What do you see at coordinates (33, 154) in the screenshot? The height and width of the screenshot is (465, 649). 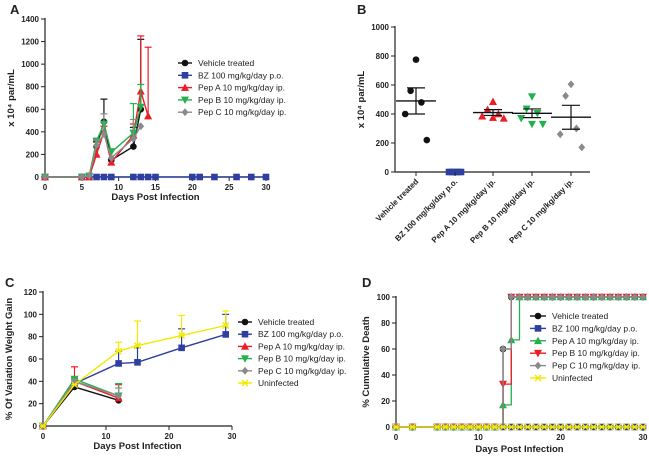 I see `y-tick-label: 200` at bounding box center [33, 154].